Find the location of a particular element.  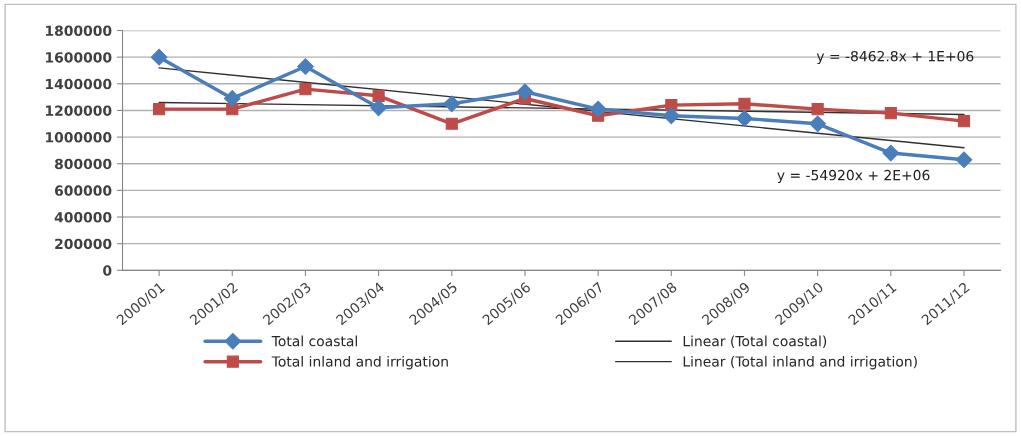

y-tick-label: 1800000 is located at coordinates (79, 30).